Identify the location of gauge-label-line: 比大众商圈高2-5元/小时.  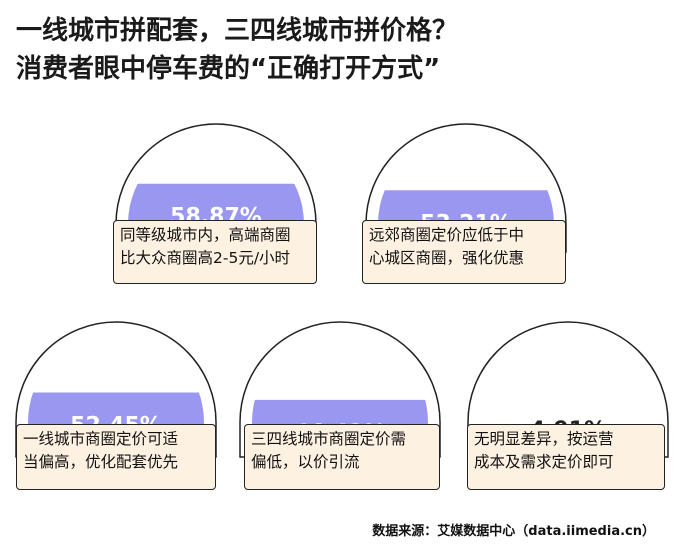
(205, 258).